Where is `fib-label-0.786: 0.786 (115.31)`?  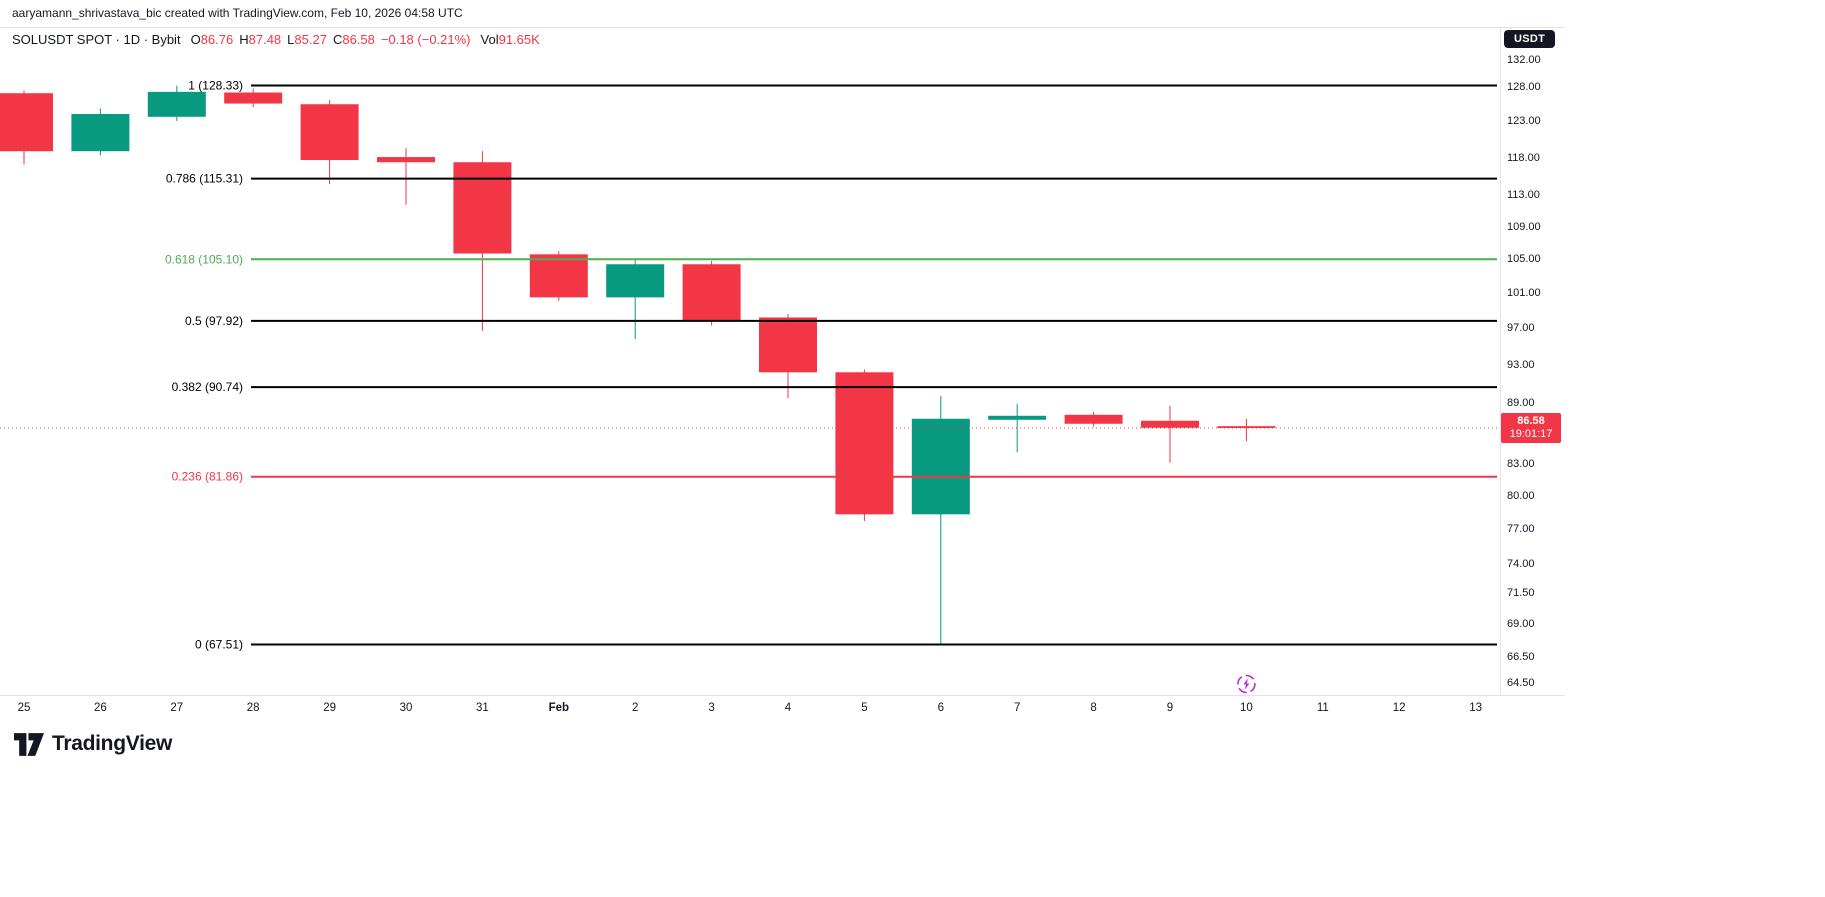 fib-label-0.786: 0.786 (115.31) is located at coordinates (204, 179).